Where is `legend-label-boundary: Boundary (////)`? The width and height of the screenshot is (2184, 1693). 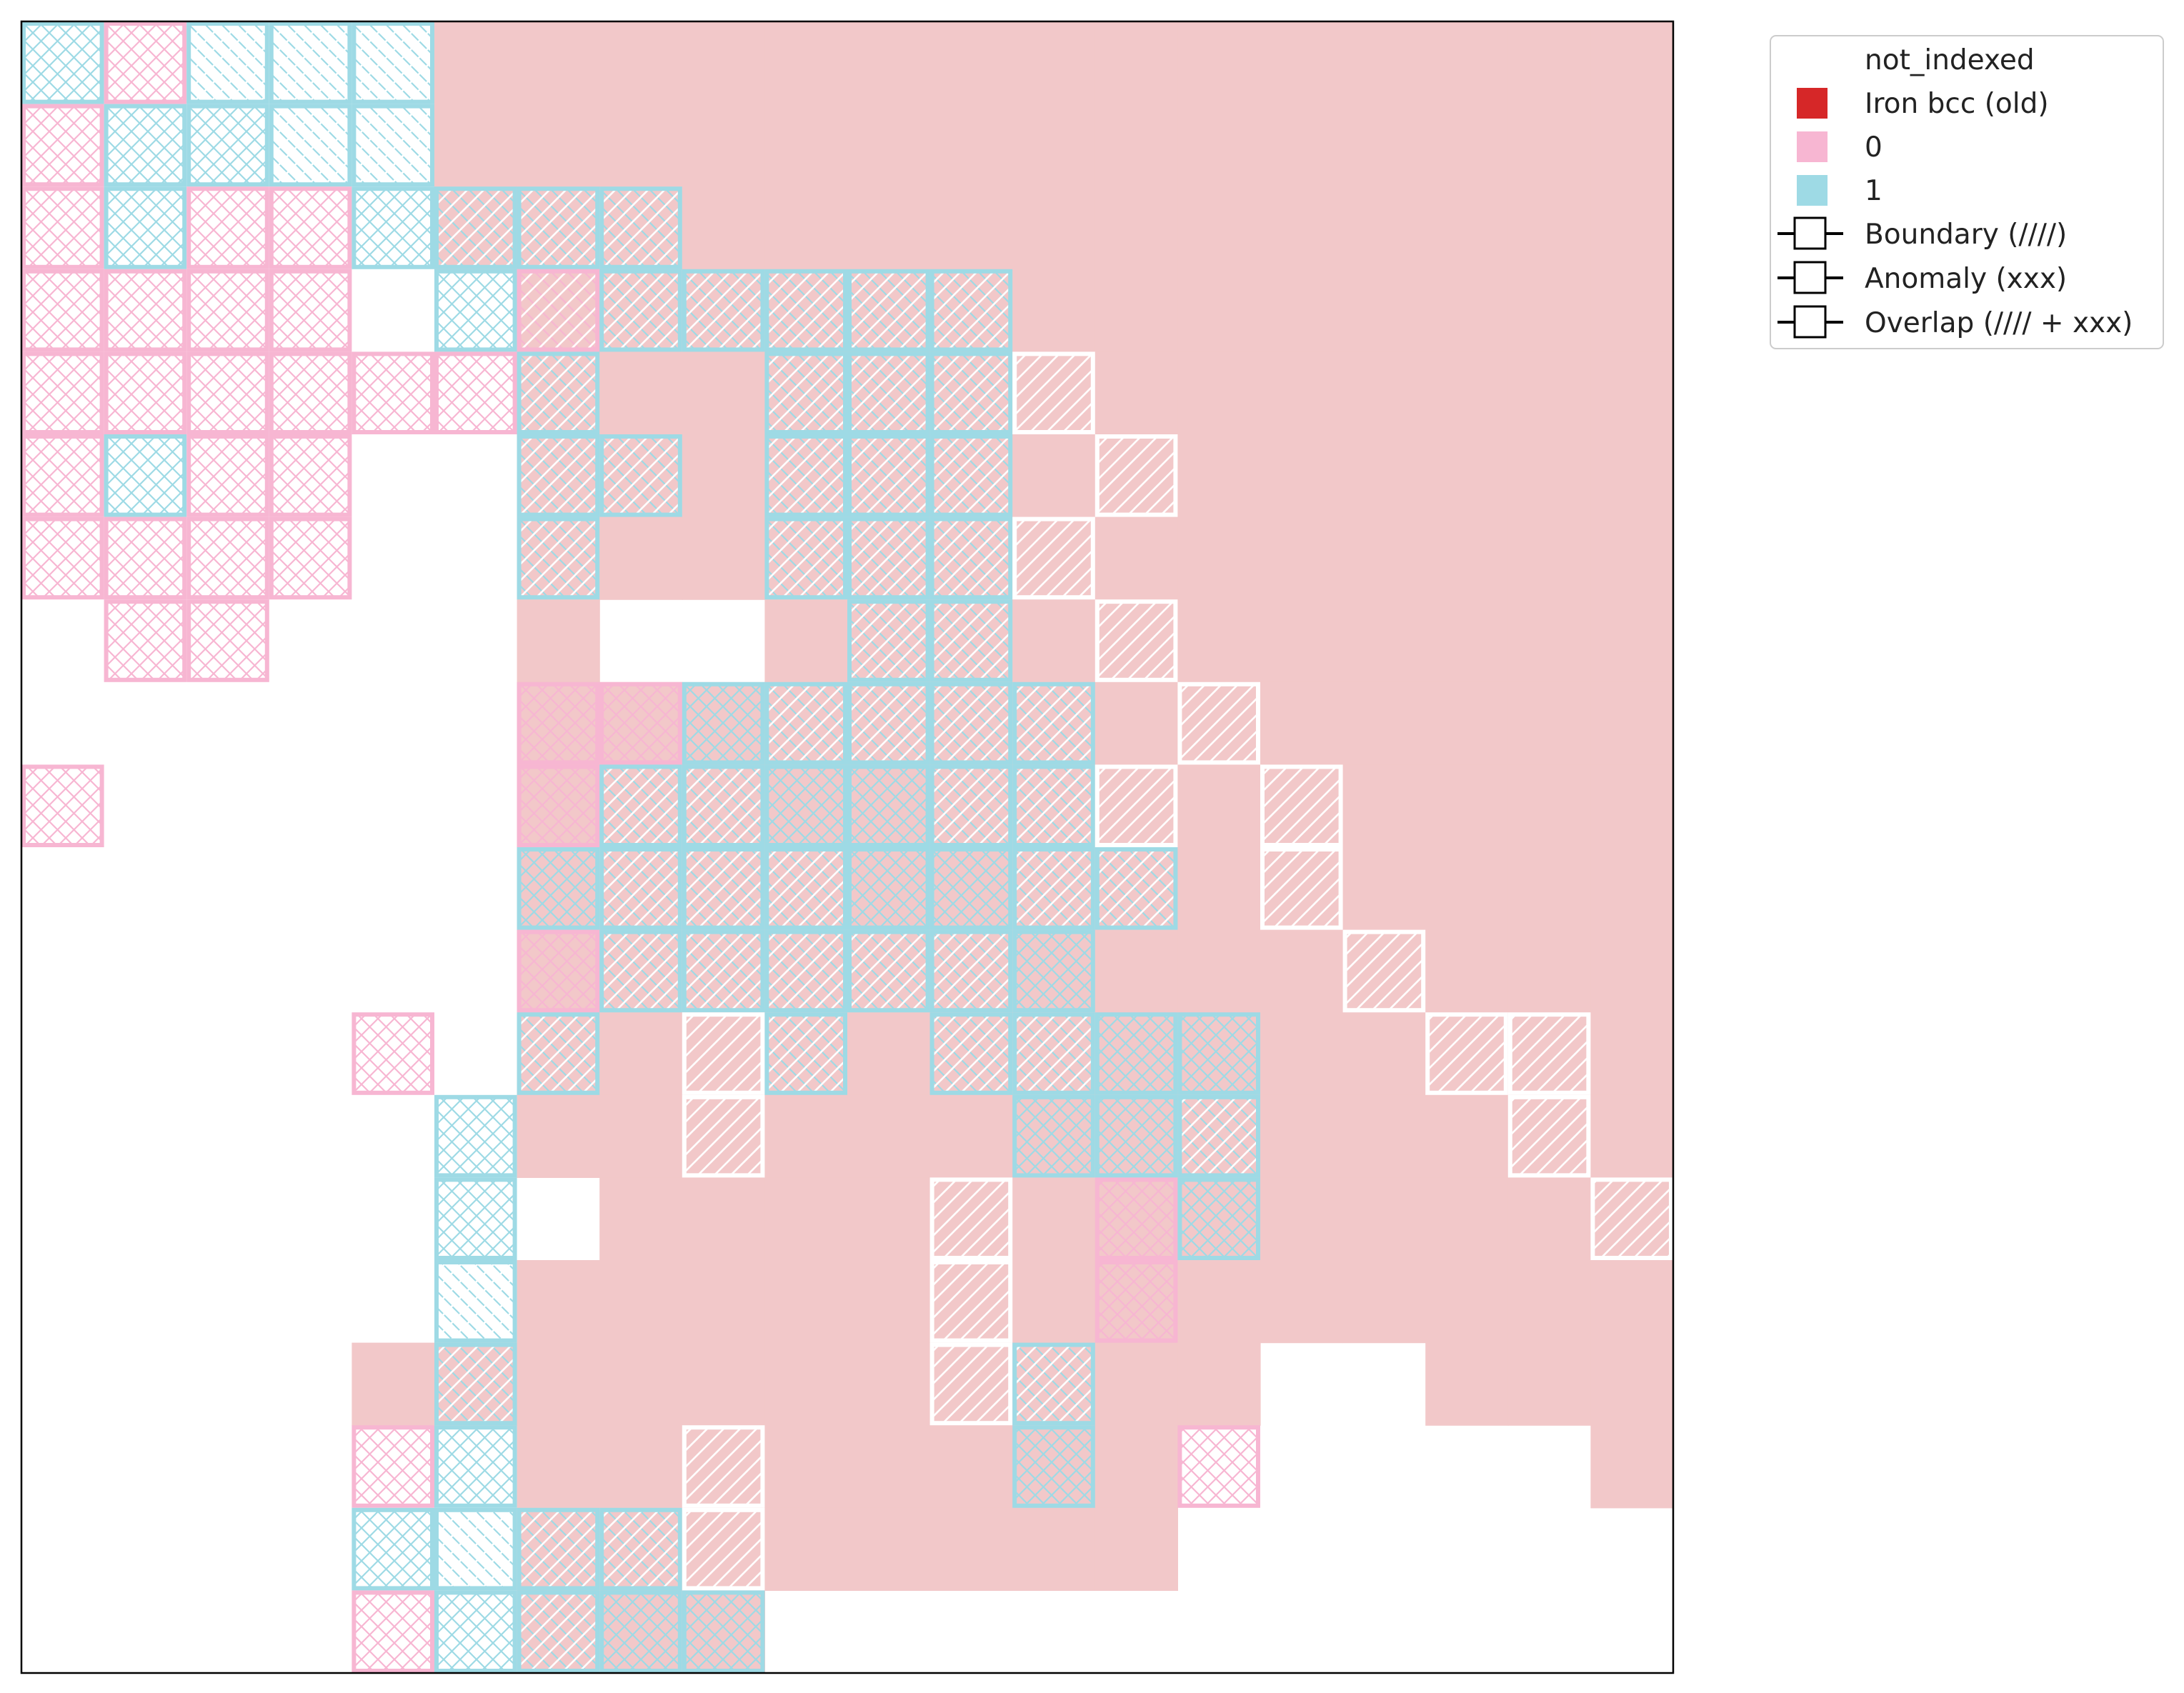
legend-label-boundary: Boundary (////) is located at coordinates (1966, 235).